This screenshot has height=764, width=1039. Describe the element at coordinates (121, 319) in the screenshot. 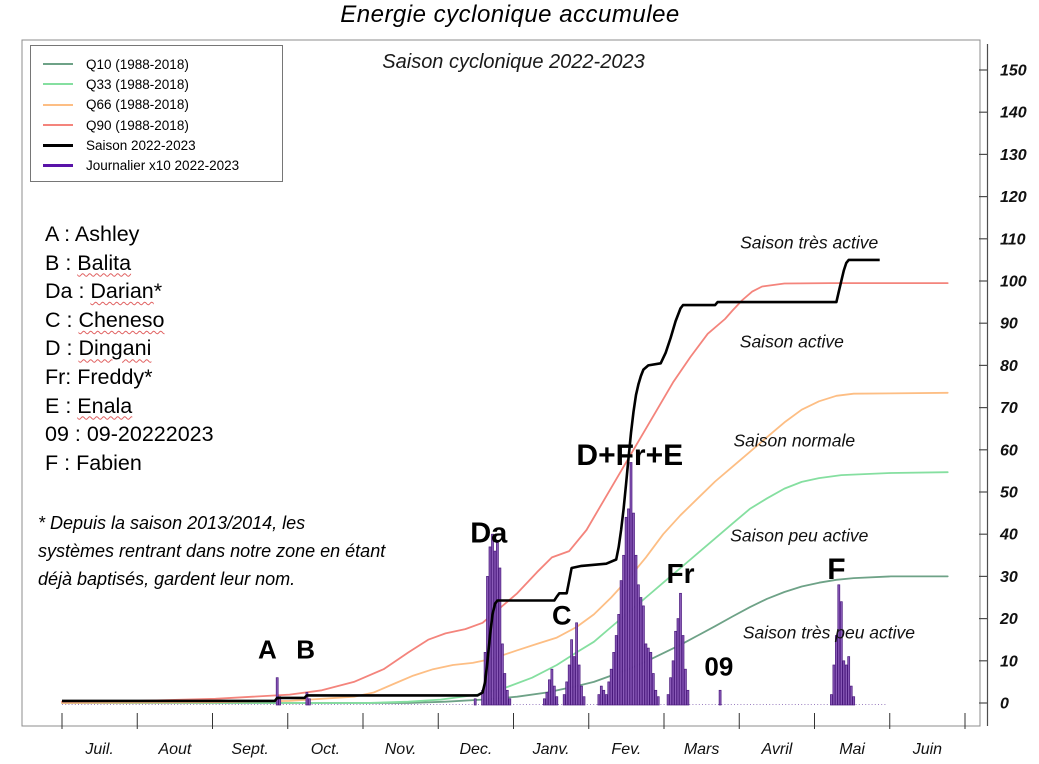

I see `storm-name: Cheneso` at that location.